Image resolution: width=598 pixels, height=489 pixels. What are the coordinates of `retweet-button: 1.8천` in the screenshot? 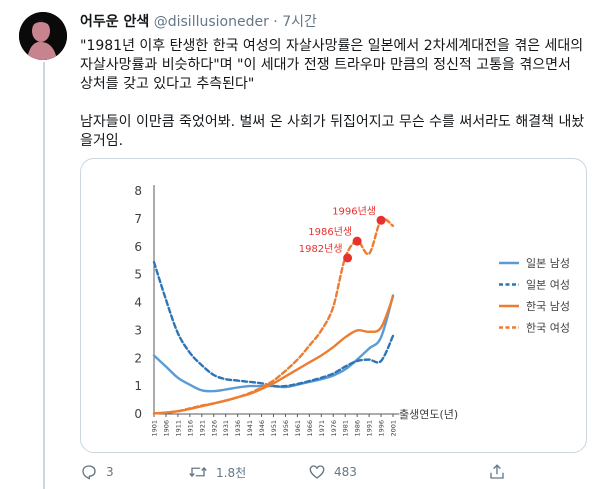 It's located at (217, 472).